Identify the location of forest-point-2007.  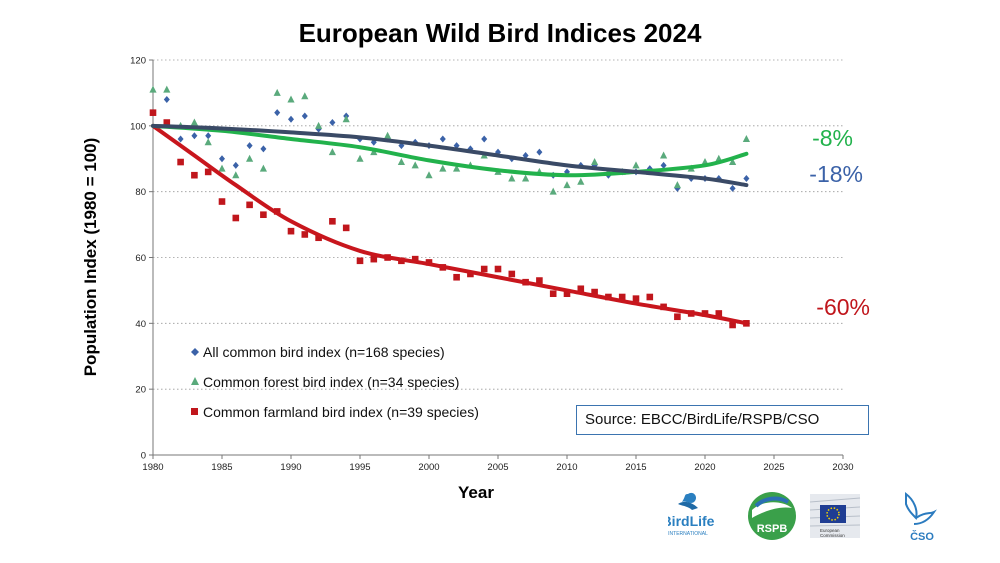
(526, 178).